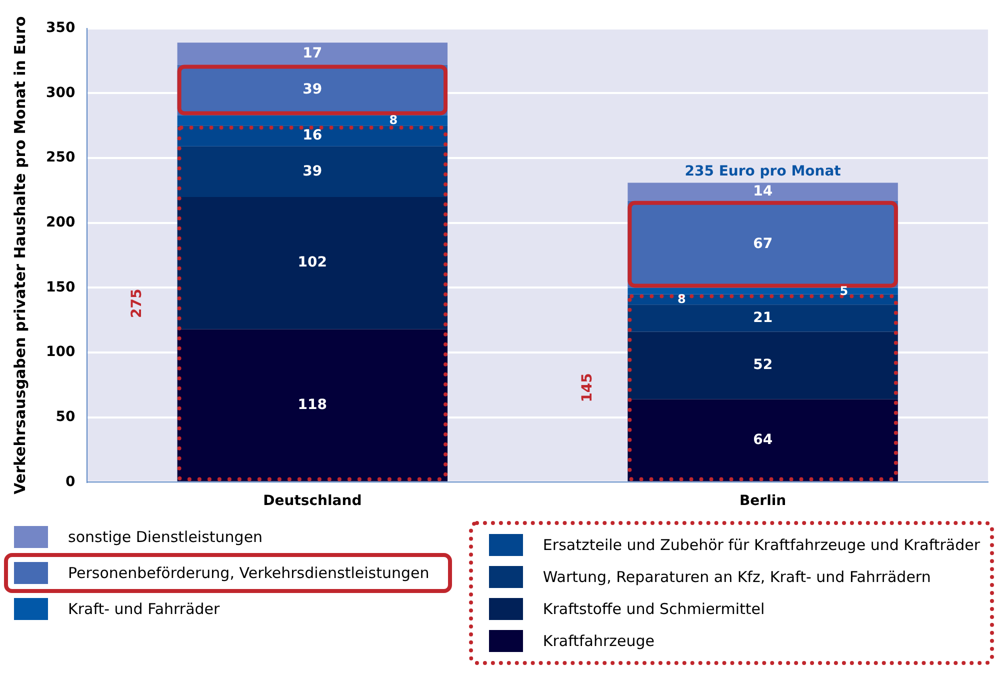 This screenshot has width=995, height=675. Describe the element at coordinates (763, 365) in the screenshot. I see `data-label: 52` at that location.